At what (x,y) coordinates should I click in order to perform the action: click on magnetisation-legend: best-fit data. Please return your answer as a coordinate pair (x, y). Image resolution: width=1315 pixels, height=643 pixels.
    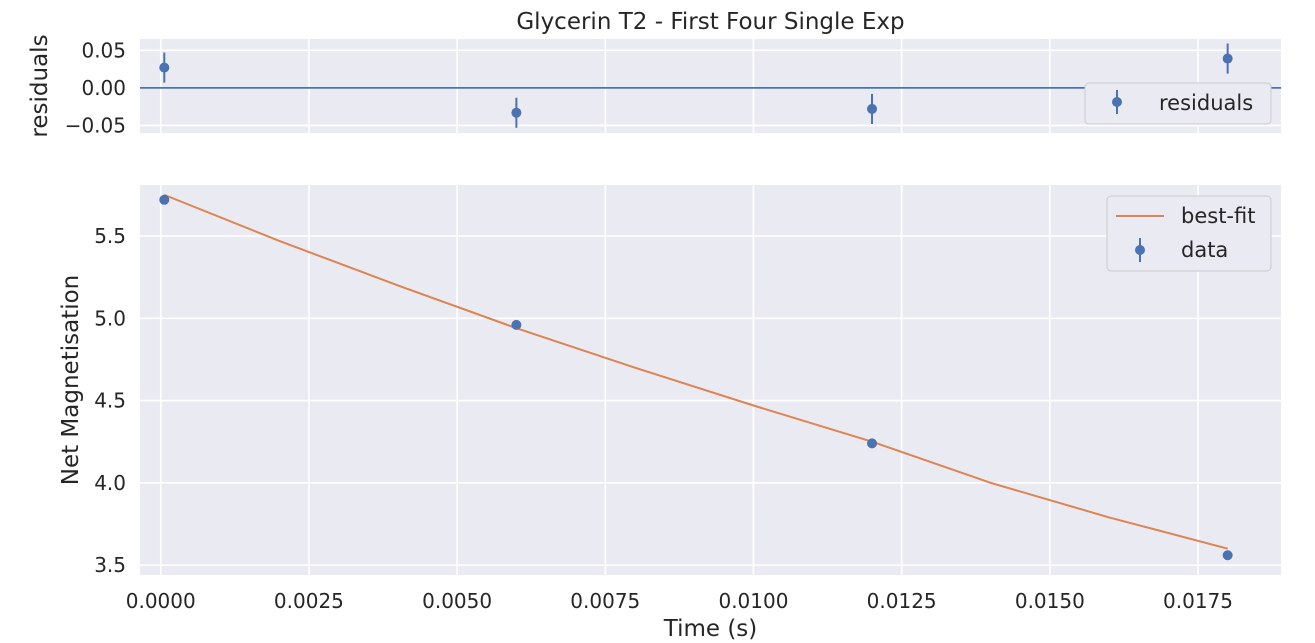
    Looking at the image, I should click on (1189, 233).